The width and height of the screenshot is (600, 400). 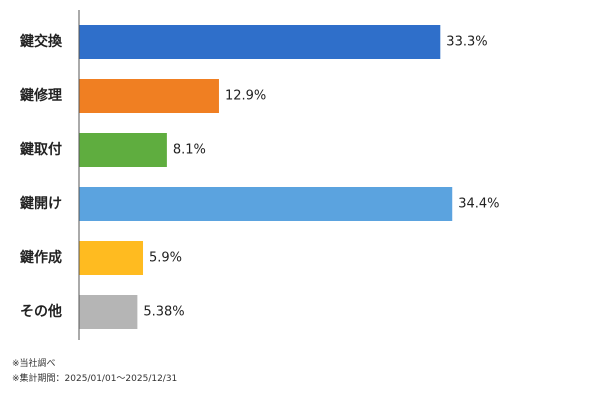 What do you see at coordinates (478, 204) in the screenshot?
I see `value-label: 34.4%` at bounding box center [478, 204].